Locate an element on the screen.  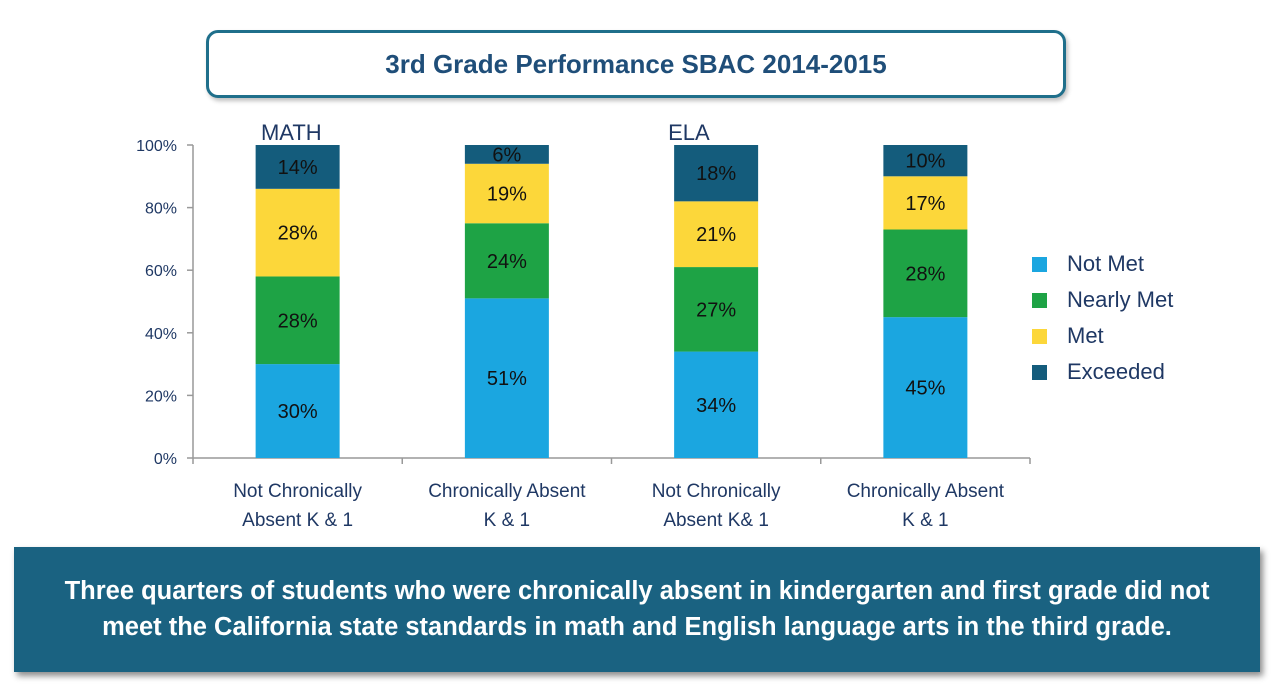
legend-item: Nearly Met is located at coordinates (1102, 300).